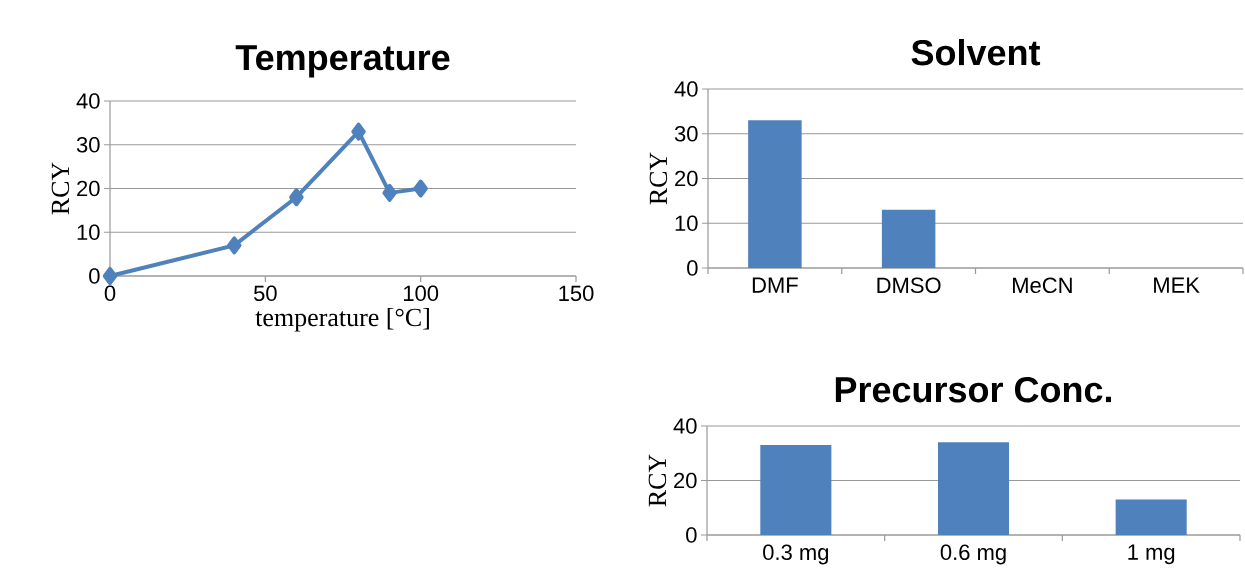 The height and width of the screenshot is (583, 1245). I want to click on x-tick-label: 0.6 mg, so click(973, 554).